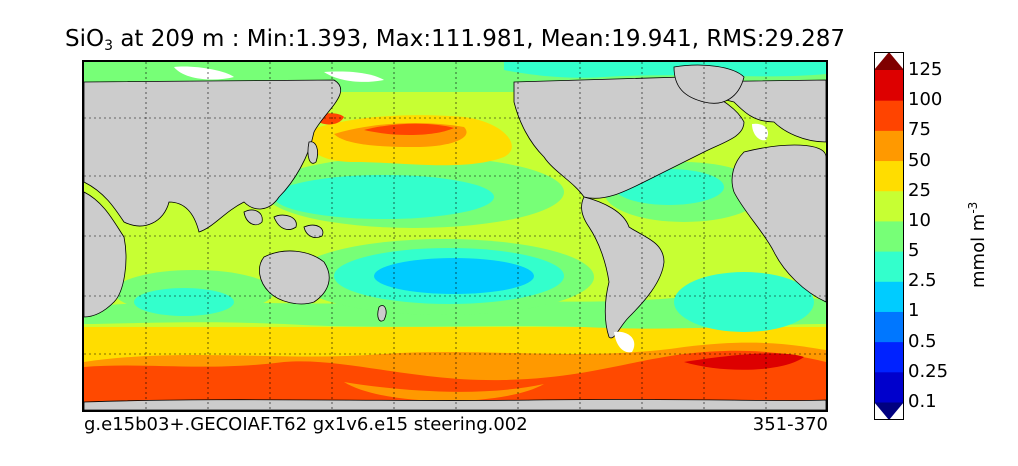 This screenshot has height=466, width=1018. What do you see at coordinates (925, 100) in the screenshot?
I see `colorbar-tick-label: 100` at bounding box center [925, 100].